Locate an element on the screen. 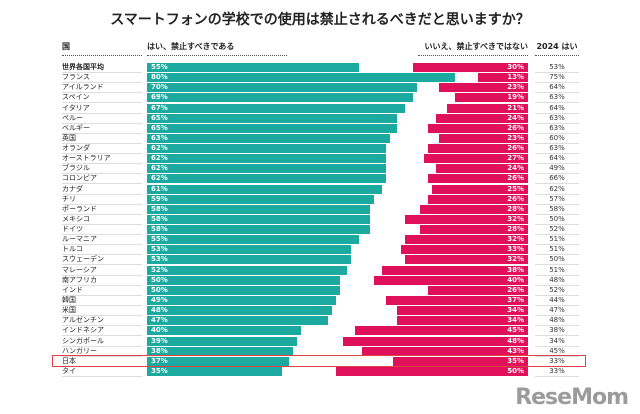  header-yes: はい、禁止すべきである is located at coordinates (217, 48).